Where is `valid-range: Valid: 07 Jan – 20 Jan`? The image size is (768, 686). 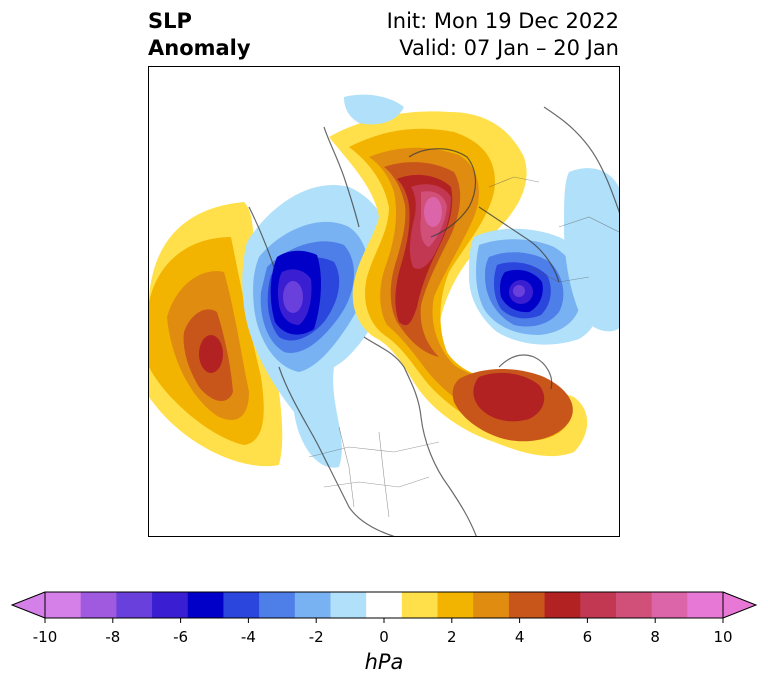 valid-range: Valid: 07 Jan – 20 Jan is located at coordinates (509, 48).